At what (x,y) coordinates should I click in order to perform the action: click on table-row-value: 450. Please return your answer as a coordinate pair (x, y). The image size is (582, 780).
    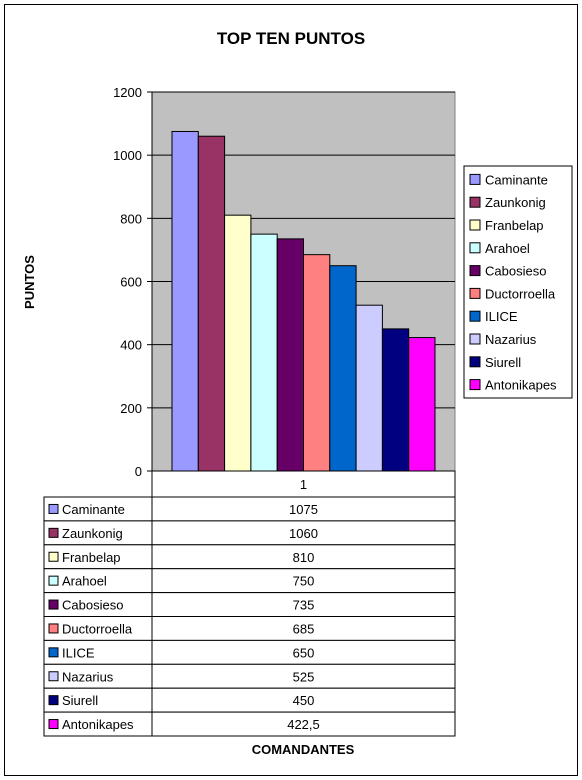
    Looking at the image, I should click on (304, 700).